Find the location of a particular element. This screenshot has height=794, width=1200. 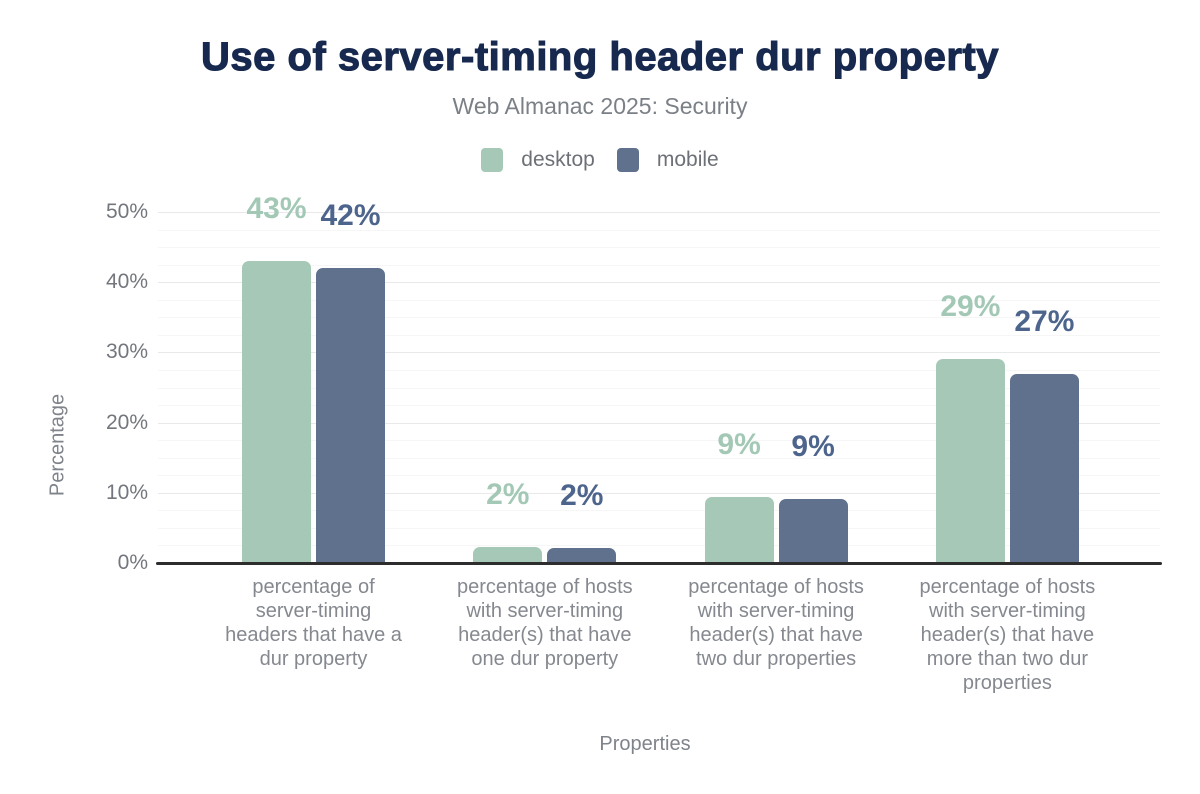

chart-title: Use of server-timing header dur property is located at coordinates (599, 56).